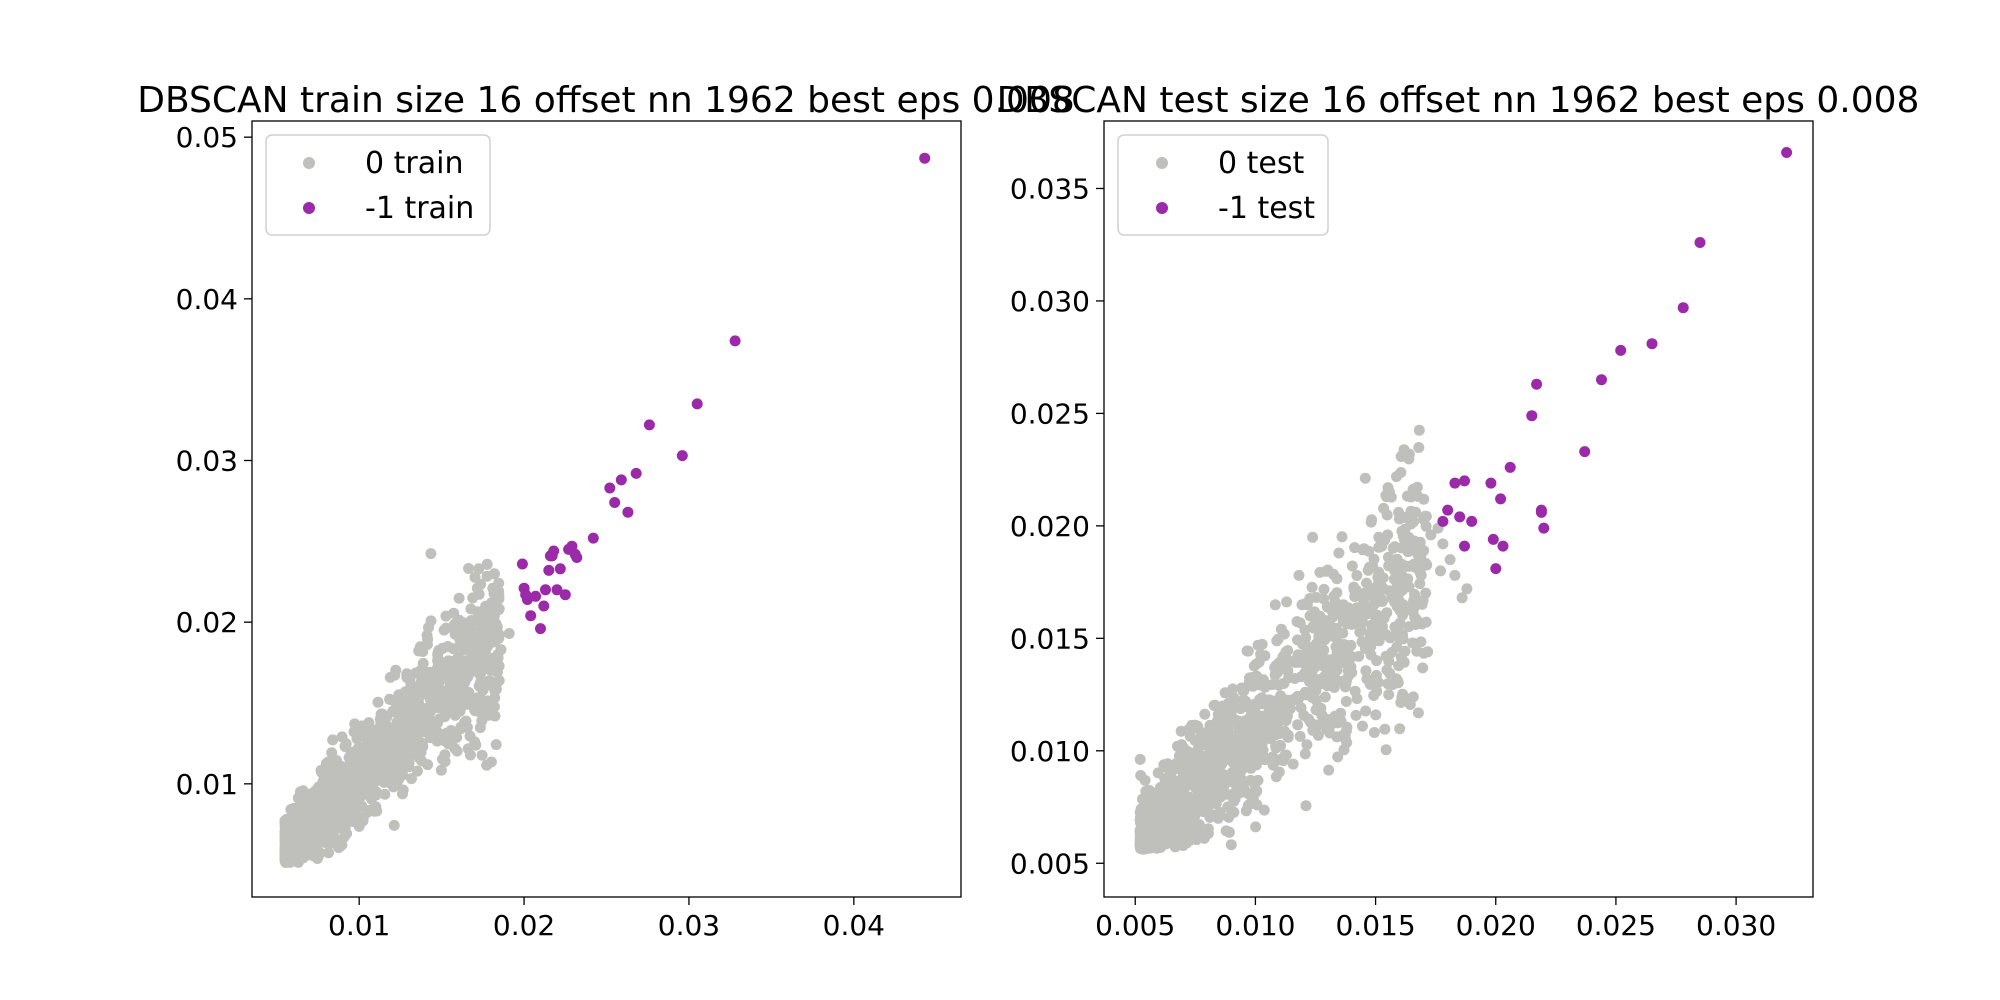 Image resolution: width=2000 pixels, height=1000 pixels. Describe the element at coordinates (309, 163) in the screenshot. I see `train-legend-marker-inlier` at that location.